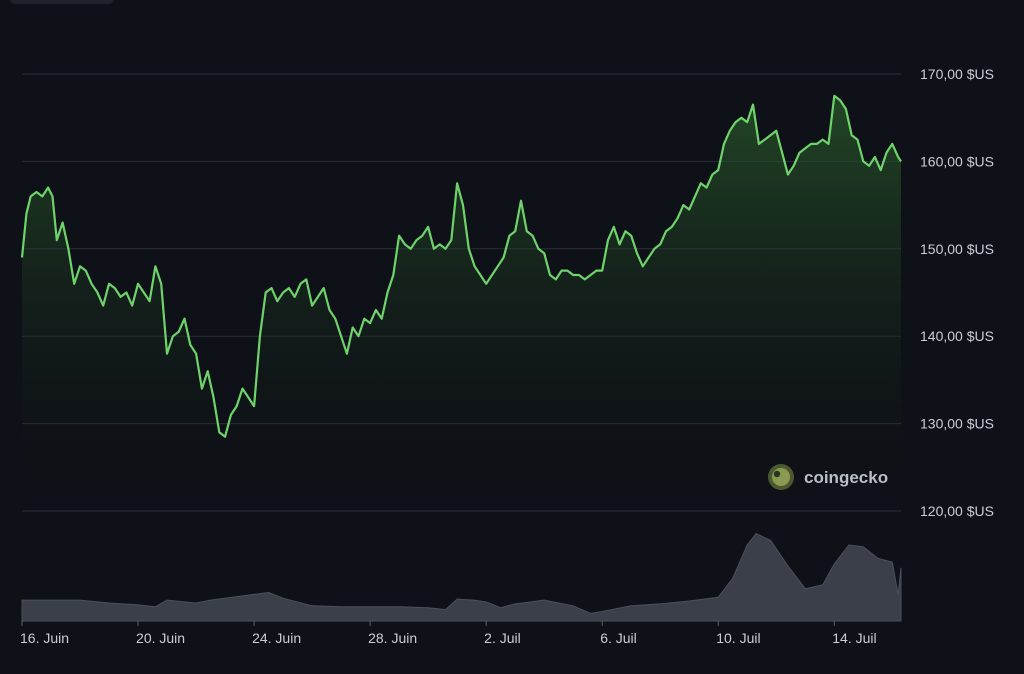  Describe the element at coordinates (957, 511) in the screenshot. I see `y-tick-label: 120,00 $US` at that location.